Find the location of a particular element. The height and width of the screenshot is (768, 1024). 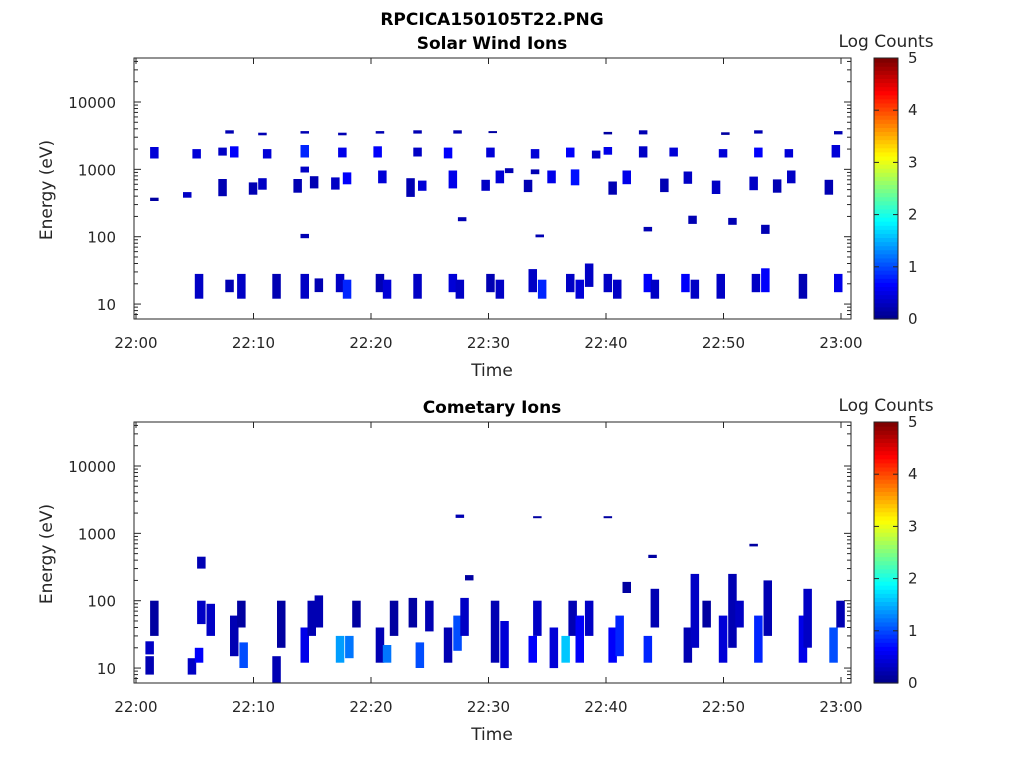

colorbar-tick-label: 1 is located at coordinates (913, 631).